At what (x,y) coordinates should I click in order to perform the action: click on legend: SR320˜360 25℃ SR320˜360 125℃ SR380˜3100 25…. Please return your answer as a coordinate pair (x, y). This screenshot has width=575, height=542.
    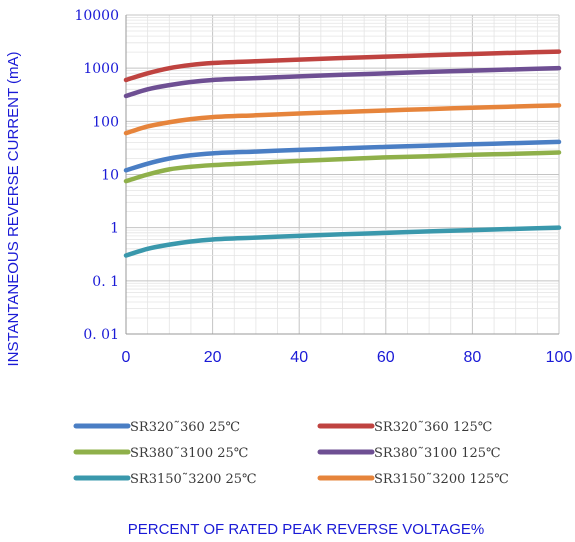
    Looking at the image, I should click on (291, 453).